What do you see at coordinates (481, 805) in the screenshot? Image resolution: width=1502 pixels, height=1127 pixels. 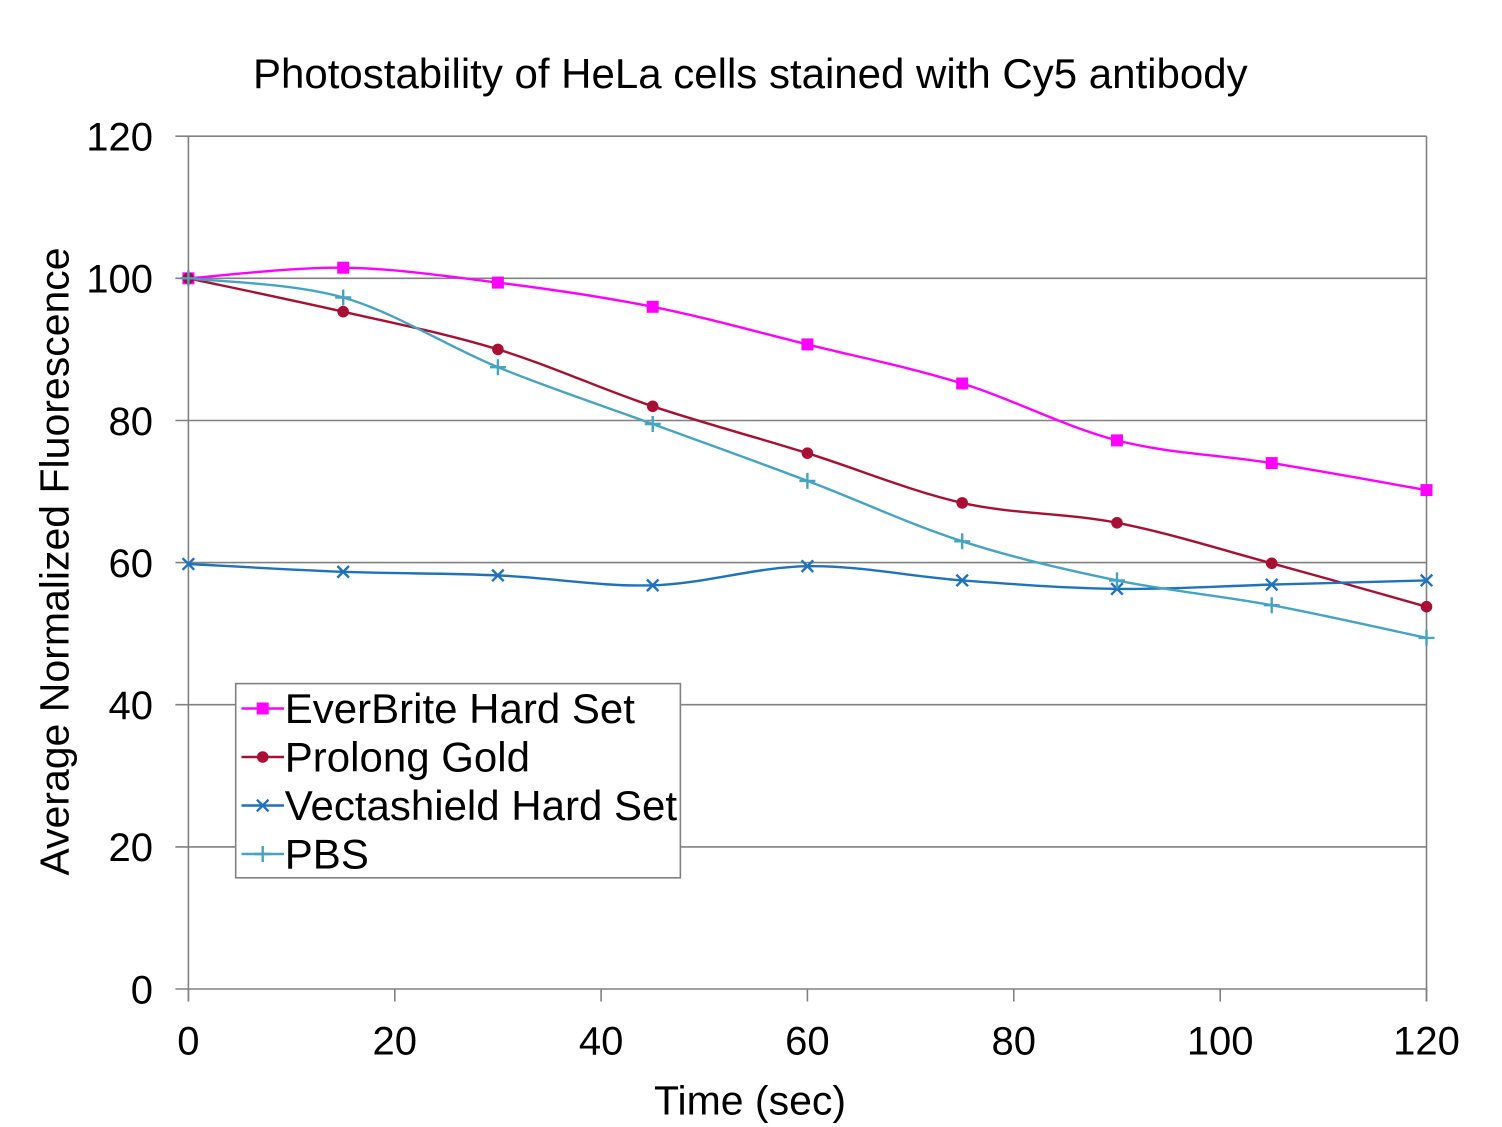 I see `svg-text: Vectashield Hard Set` at bounding box center [481, 805].